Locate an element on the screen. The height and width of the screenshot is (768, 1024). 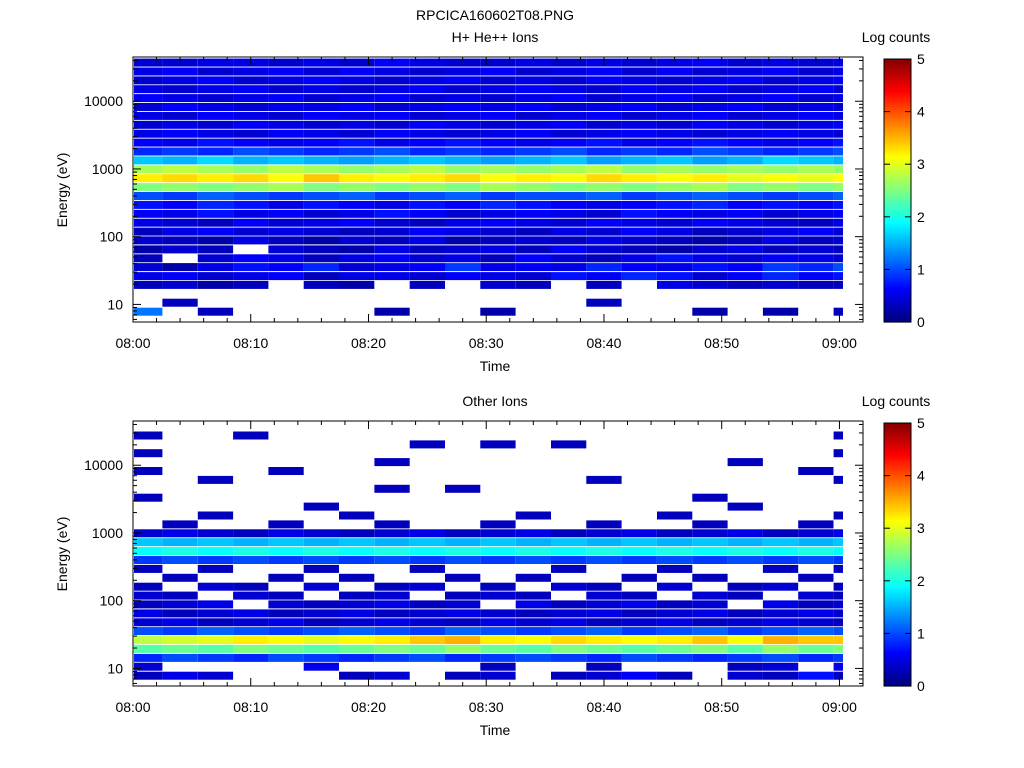
panel-bottom-title: Other Ions is located at coordinates (494, 401).